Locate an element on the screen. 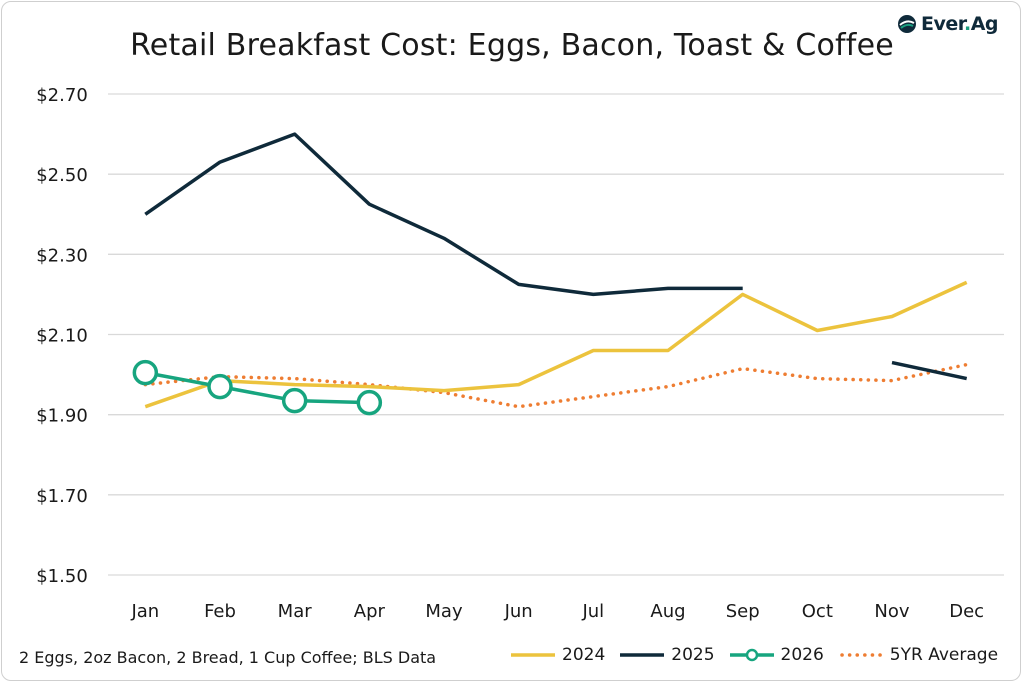 The image size is (1024, 684). legend-item: 2024 is located at coordinates (557, 655).